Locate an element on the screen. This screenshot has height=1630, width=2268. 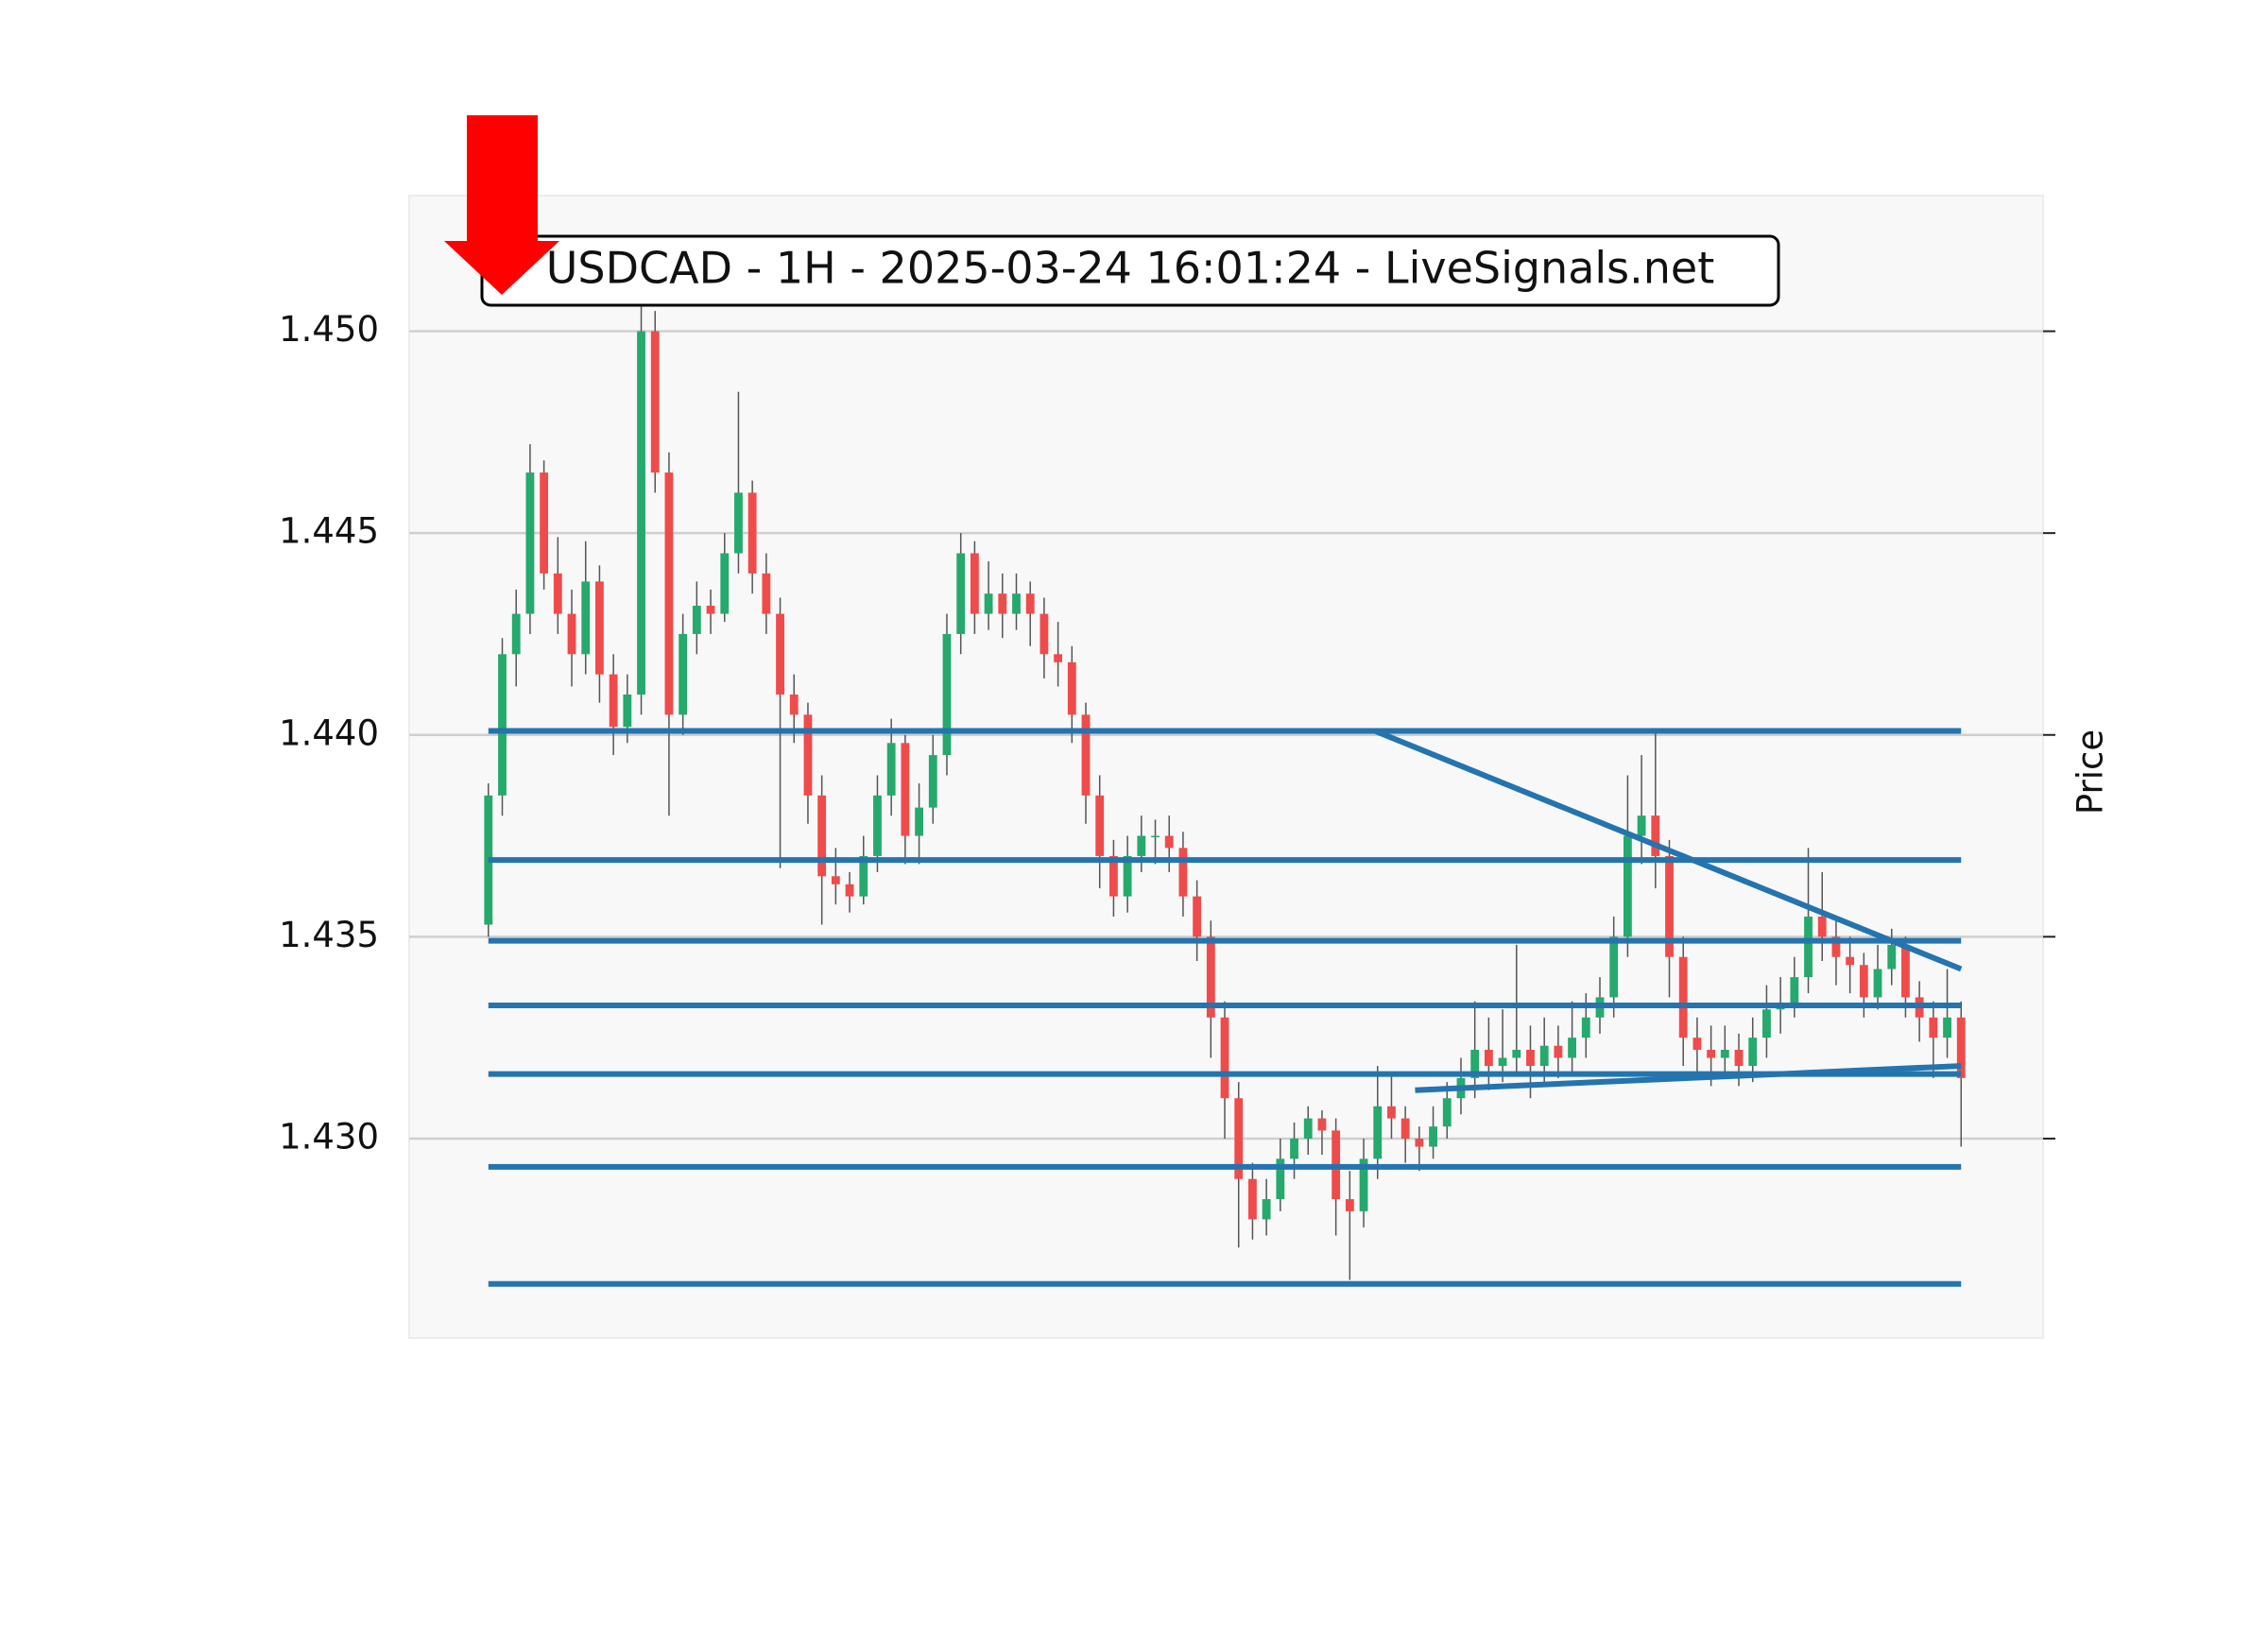
y-tick-label: 1.445 is located at coordinates (329, 532).